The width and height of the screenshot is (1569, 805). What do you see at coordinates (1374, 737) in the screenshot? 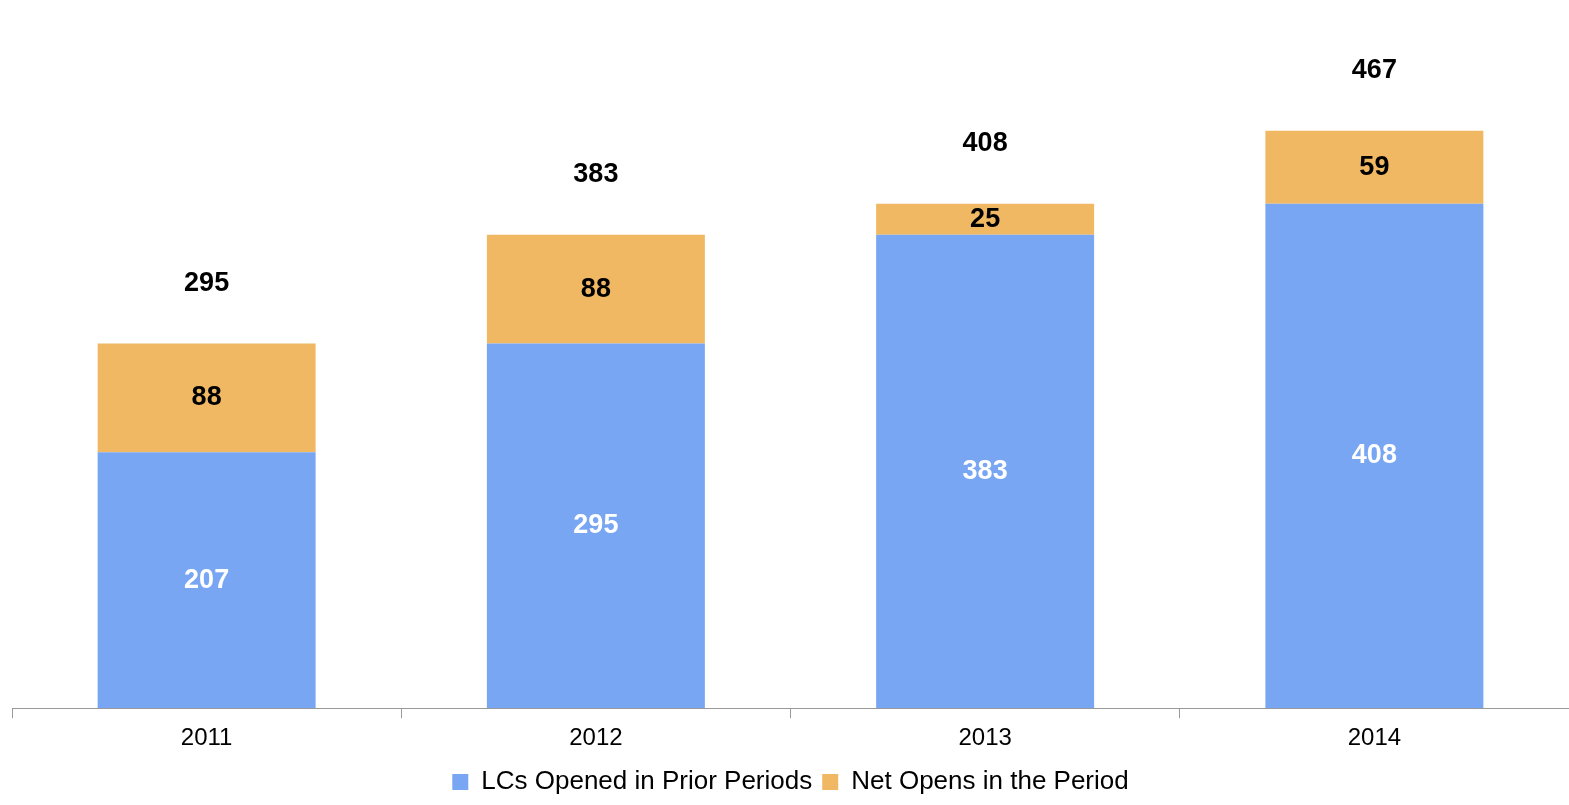
I see `x-tick-label: 2014` at bounding box center [1374, 737].